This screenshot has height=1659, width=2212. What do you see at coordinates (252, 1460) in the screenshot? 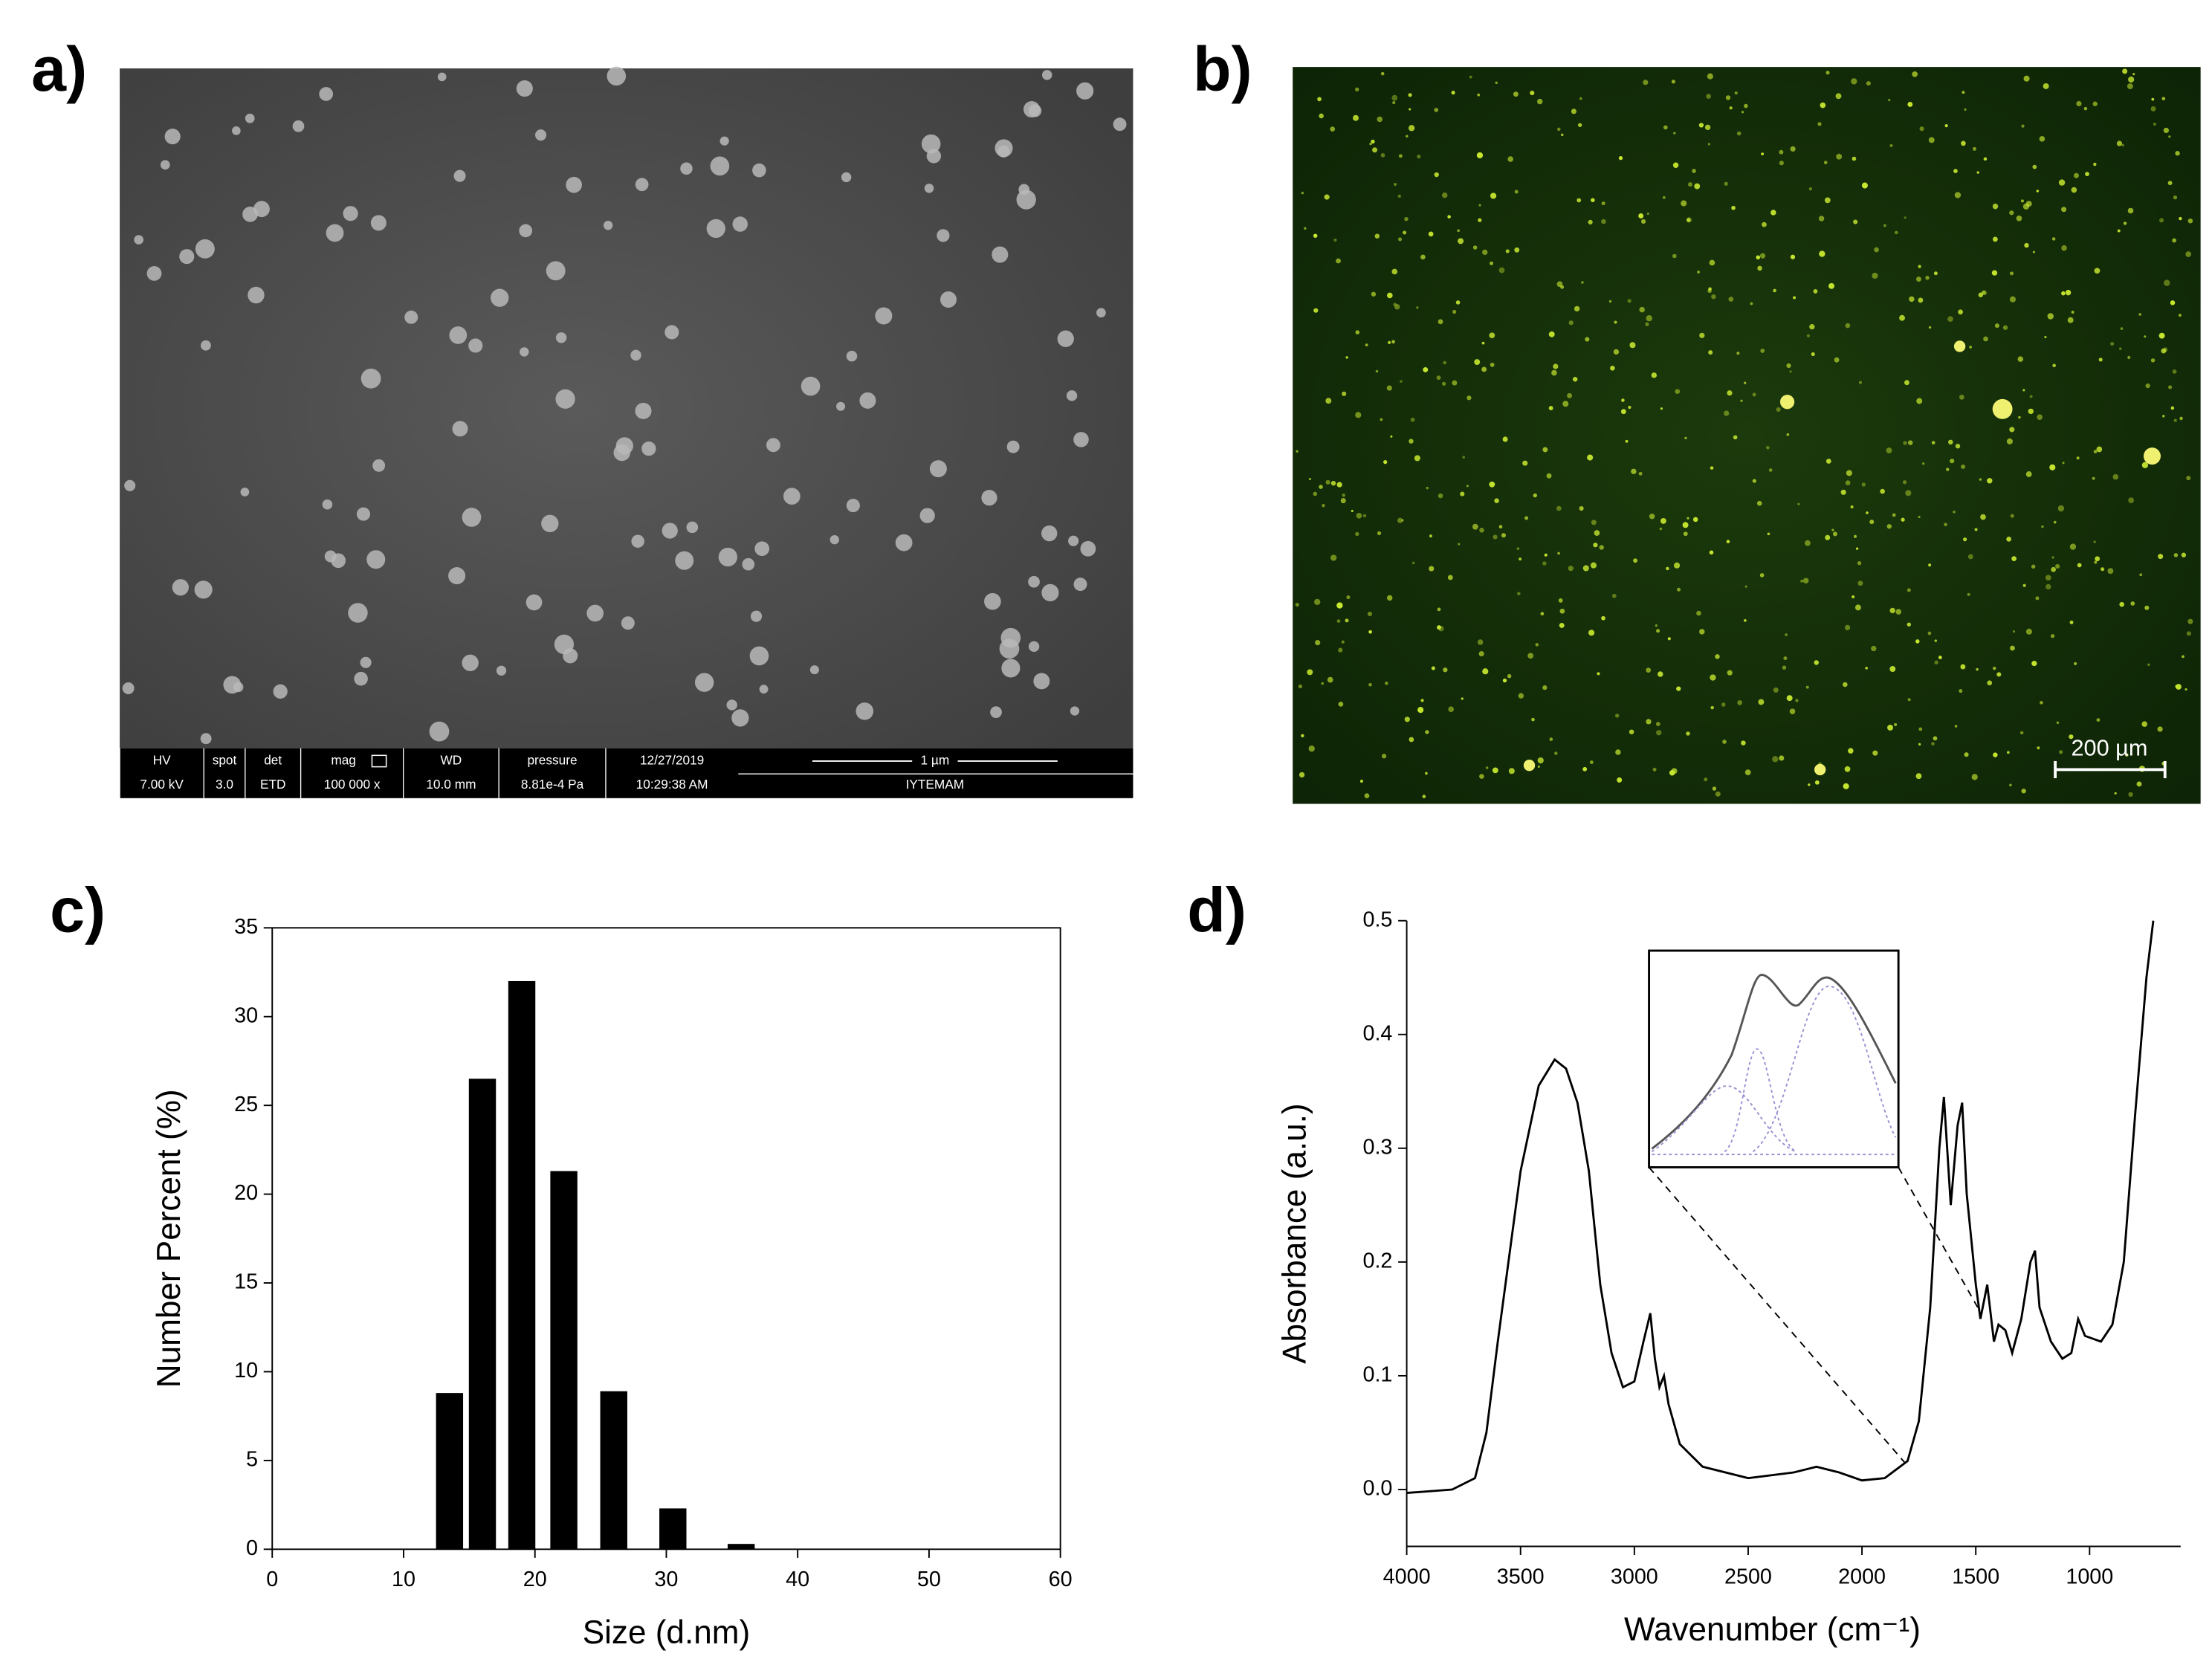
I see `y-tick-label: 5` at bounding box center [252, 1460].